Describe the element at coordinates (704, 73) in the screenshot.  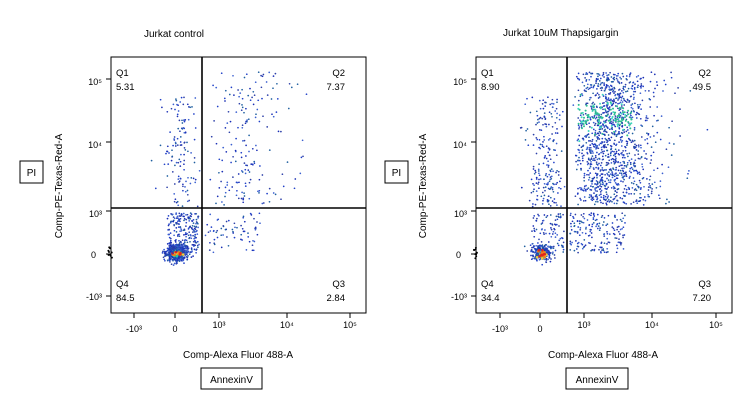
I see `q2-name: Q2` at that location.